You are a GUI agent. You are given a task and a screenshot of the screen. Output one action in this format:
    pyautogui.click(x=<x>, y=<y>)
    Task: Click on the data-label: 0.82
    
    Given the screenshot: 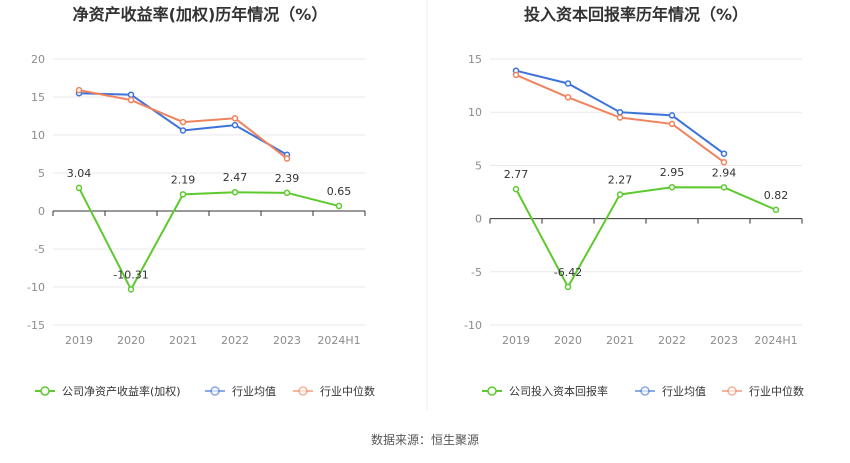 What is the action you would take?
    pyautogui.click(x=776, y=195)
    